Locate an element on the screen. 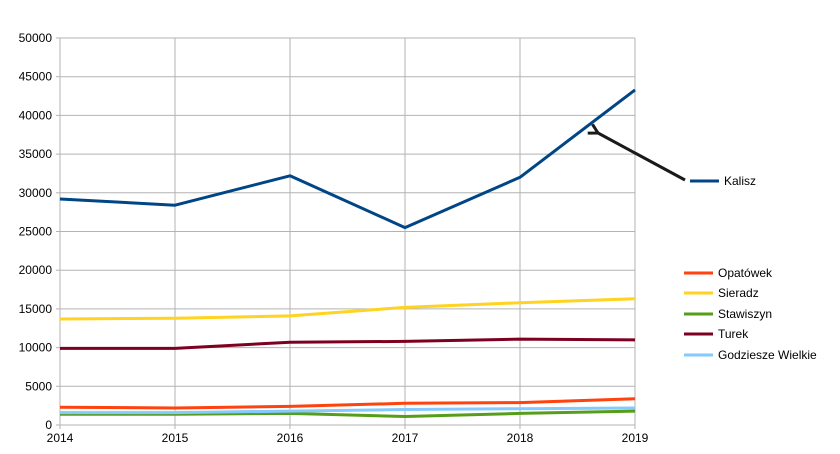  legend-label: Kalisz is located at coordinates (740, 181).